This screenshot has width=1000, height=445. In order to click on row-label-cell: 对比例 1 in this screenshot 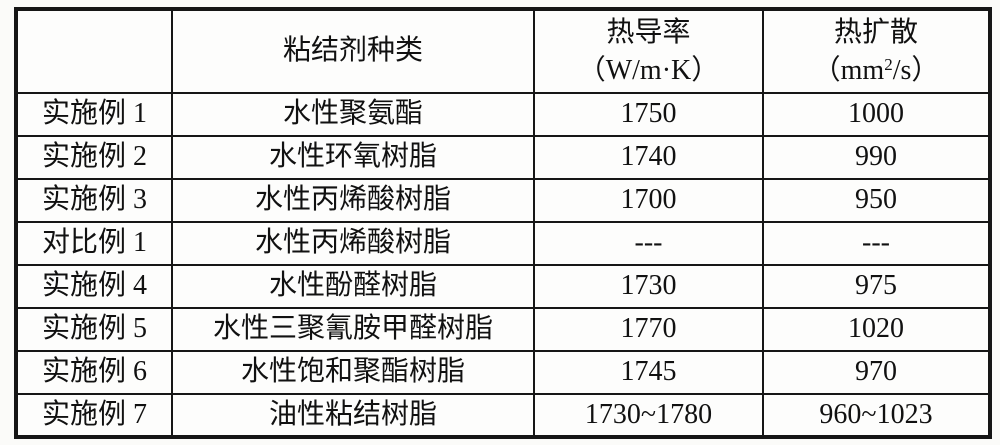, I will do `click(94, 243)`.